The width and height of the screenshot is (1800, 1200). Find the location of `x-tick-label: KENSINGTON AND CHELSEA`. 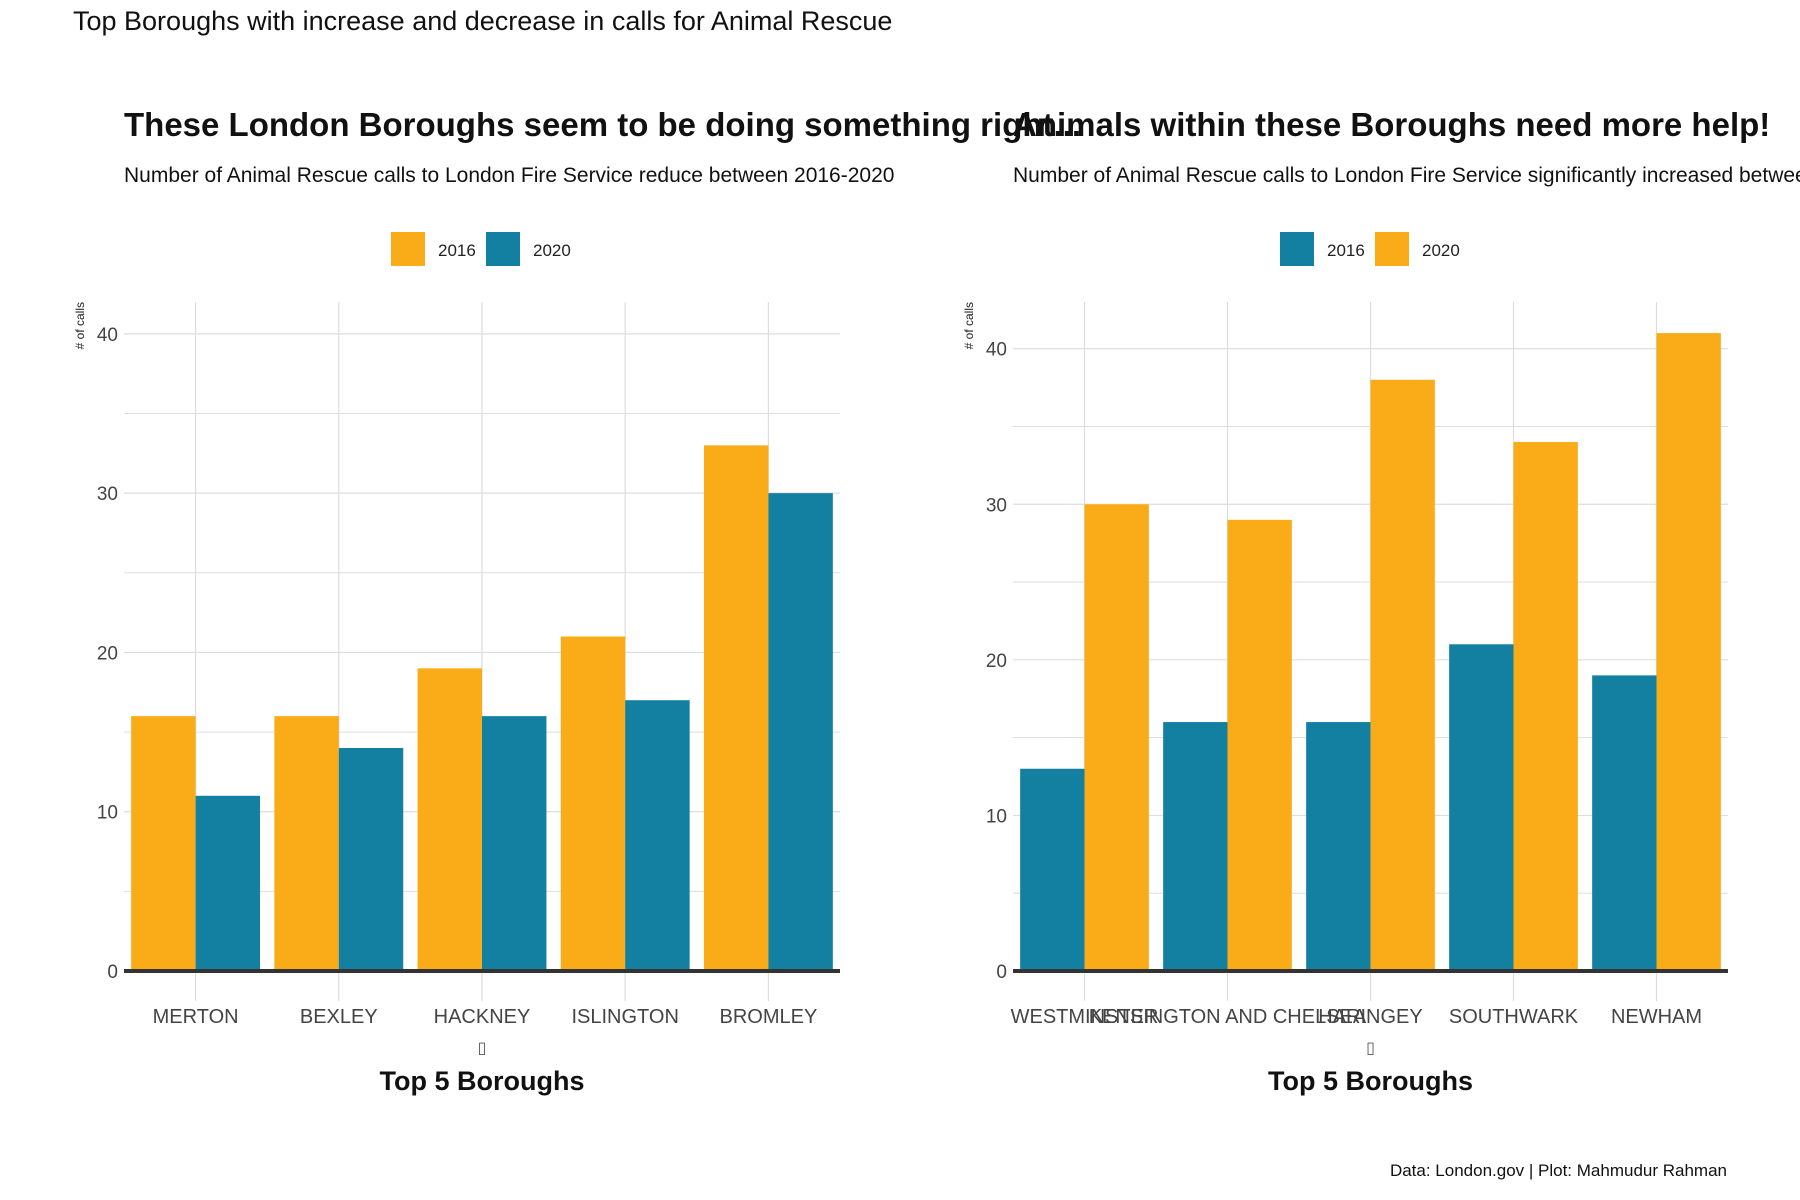

x-tick-label: KENSINGTON AND CHELSEA is located at coordinates (1228, 1017).